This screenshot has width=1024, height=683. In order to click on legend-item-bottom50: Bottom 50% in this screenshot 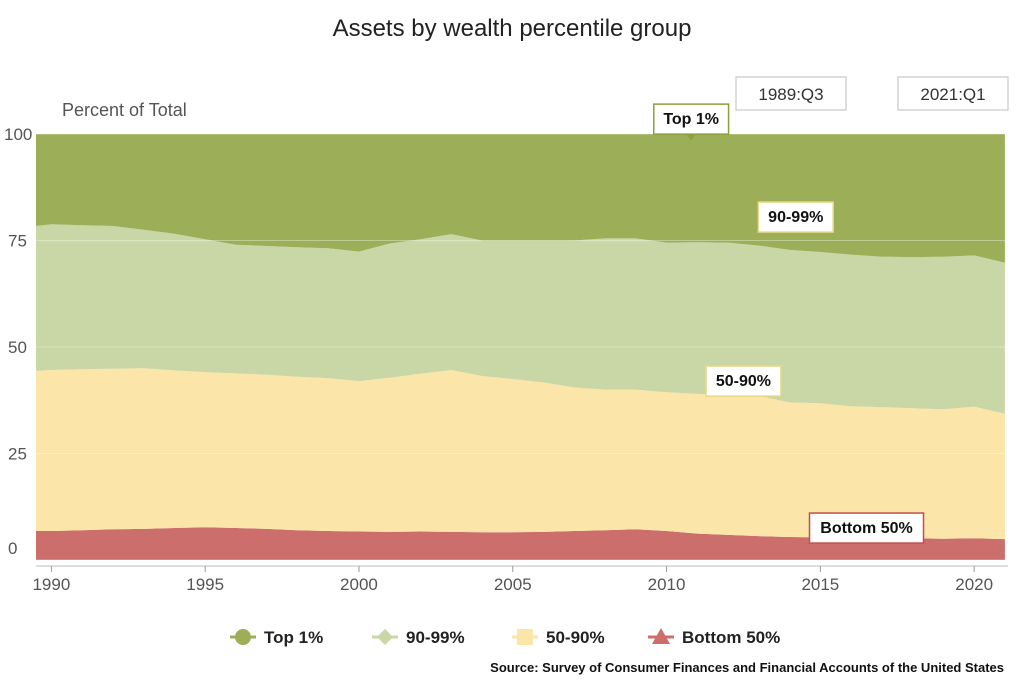, I will do `click(714, 637)`.